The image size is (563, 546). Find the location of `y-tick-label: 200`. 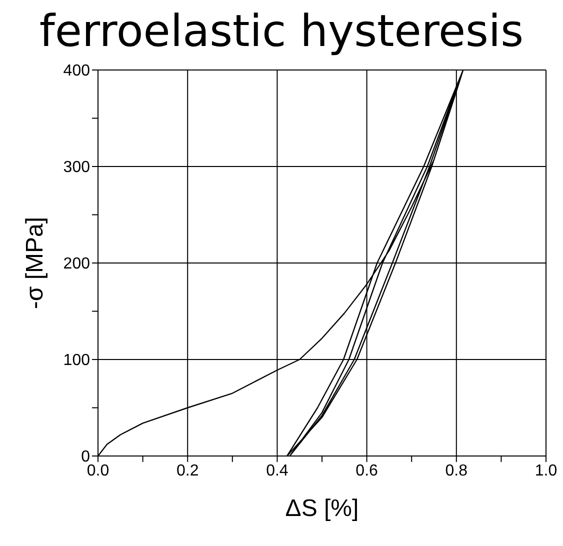

y-tick-label: 200 is located at coordinates (76, 264).